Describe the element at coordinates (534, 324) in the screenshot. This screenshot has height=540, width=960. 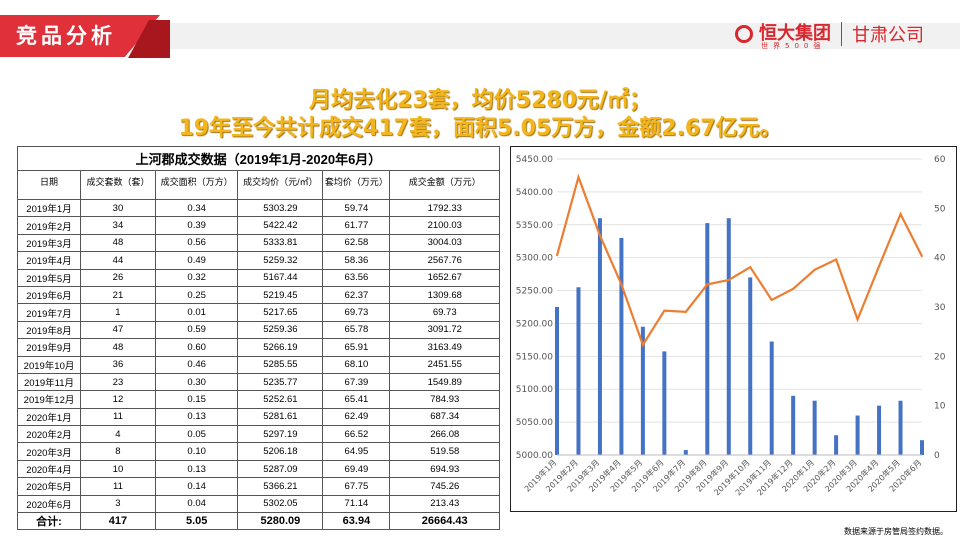
I see `y-left-tick-label: 5200.00` at that location.